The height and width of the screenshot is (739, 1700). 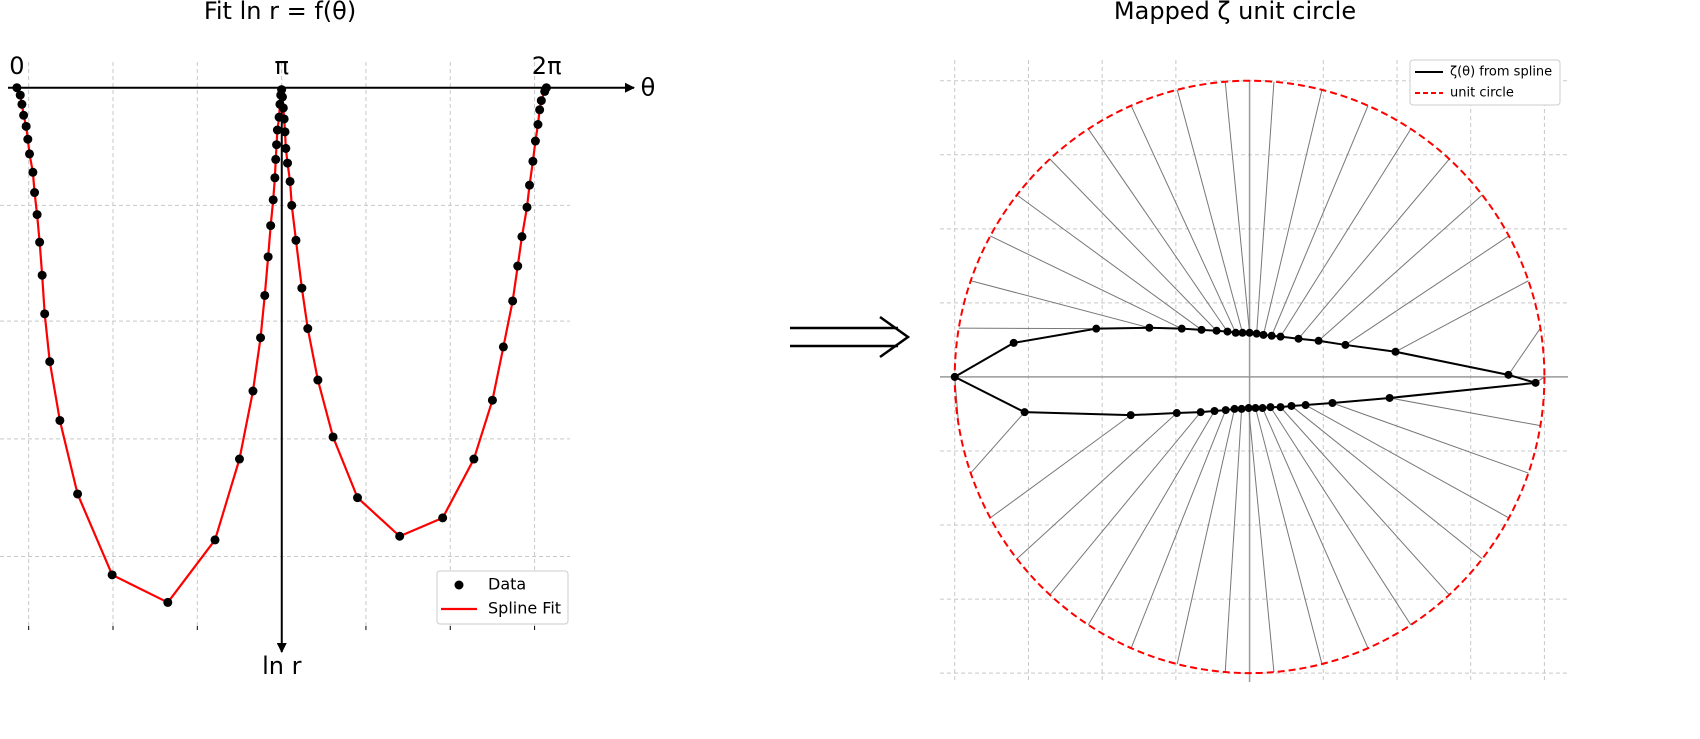 I want to click on y-axis-label: ln r, so click(x=282, y=666).